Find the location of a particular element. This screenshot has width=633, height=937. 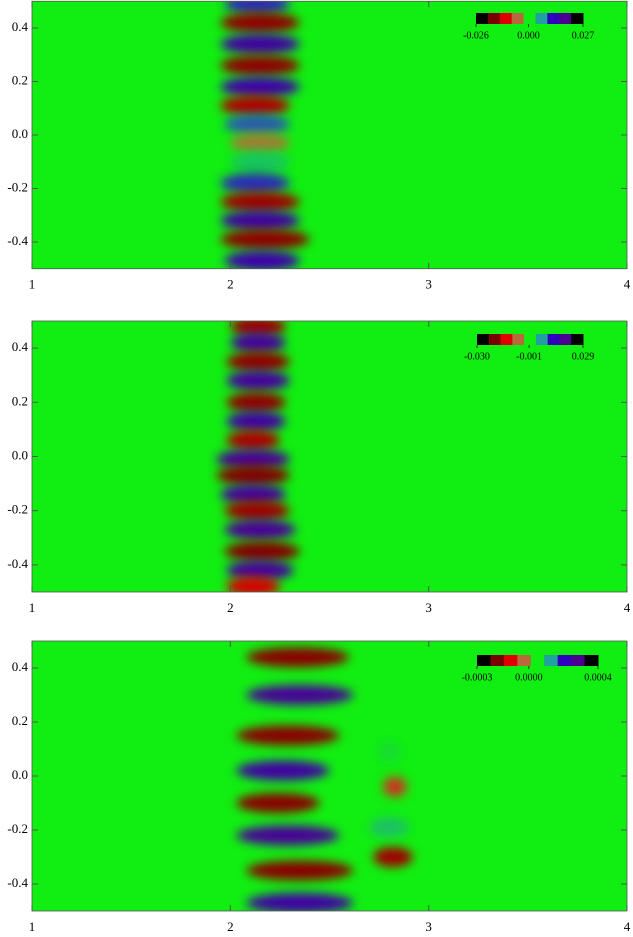

colorbar-label: -0.001 is located at coordinates (529, 356).